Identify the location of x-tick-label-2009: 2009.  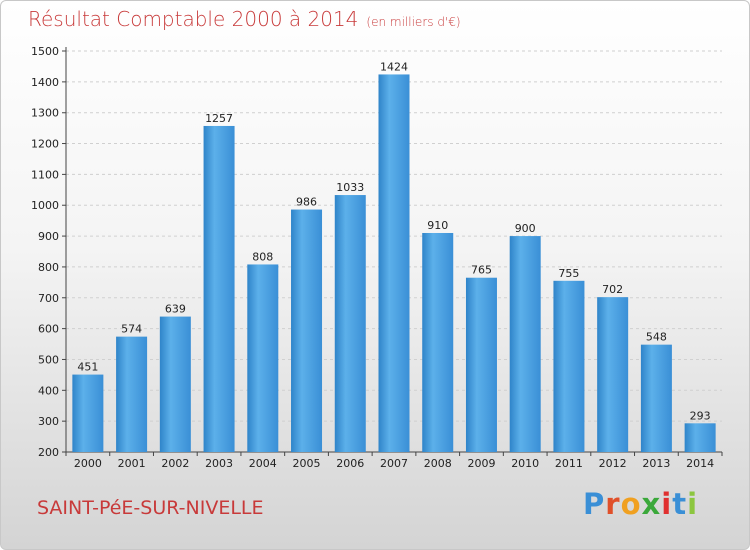
(481, 463).